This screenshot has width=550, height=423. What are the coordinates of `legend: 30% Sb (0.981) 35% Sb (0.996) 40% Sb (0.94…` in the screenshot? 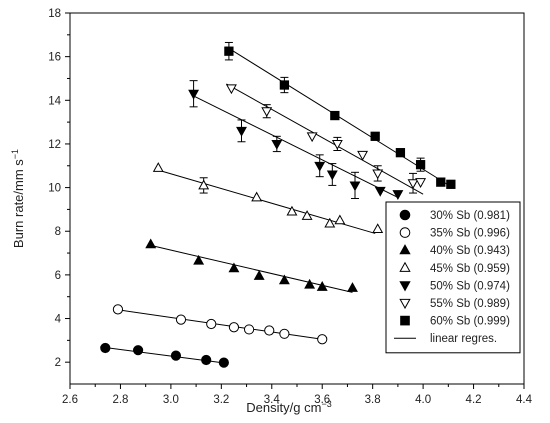 It's located at (453, 277).